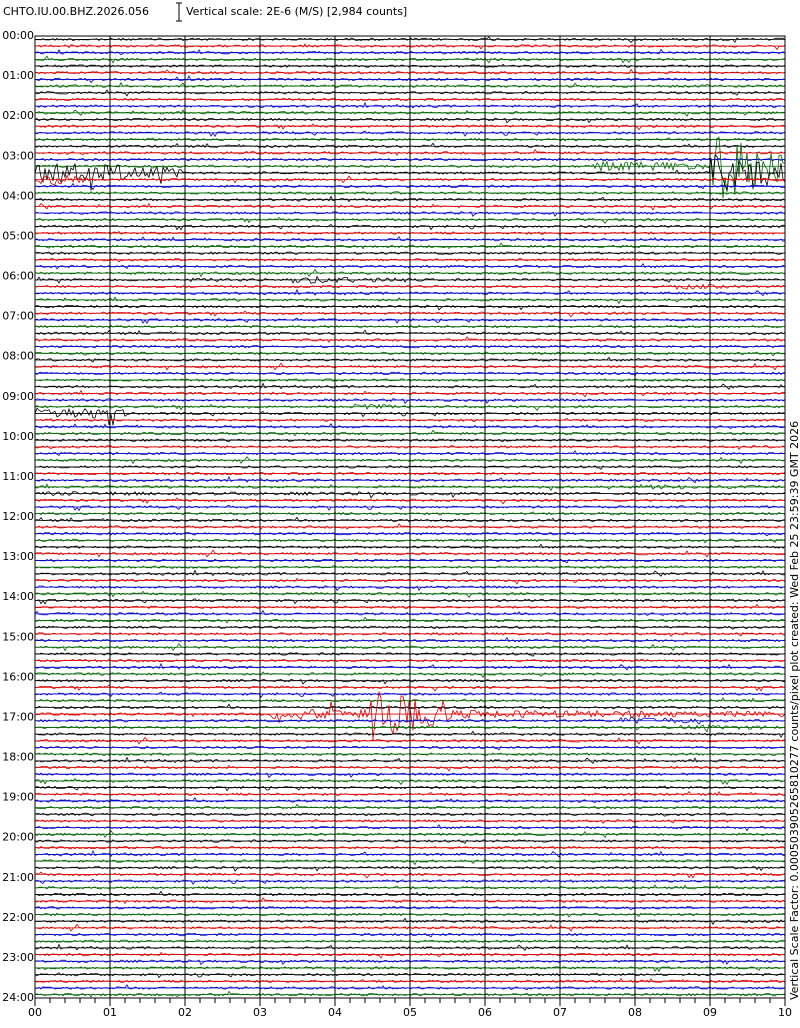  I want to click on y-label: 10:00, so click(18, 436).